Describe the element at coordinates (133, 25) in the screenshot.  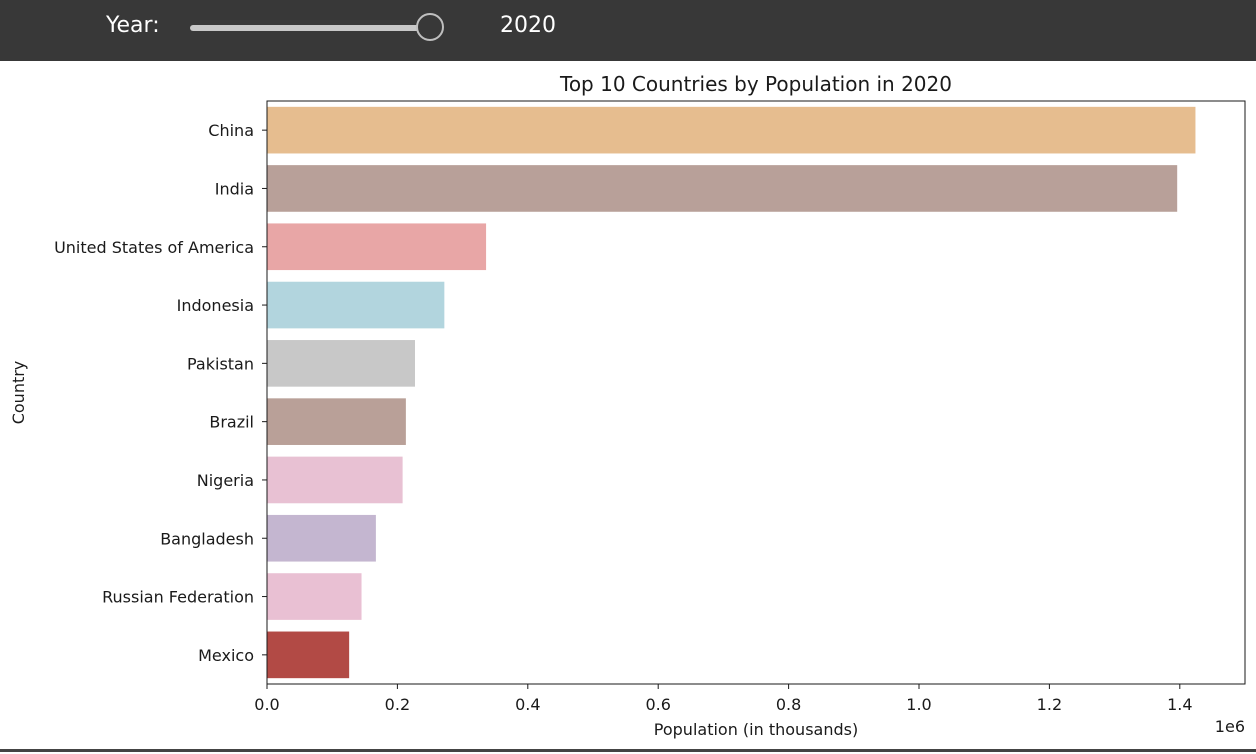
I see `year-label: Year:` at that location.